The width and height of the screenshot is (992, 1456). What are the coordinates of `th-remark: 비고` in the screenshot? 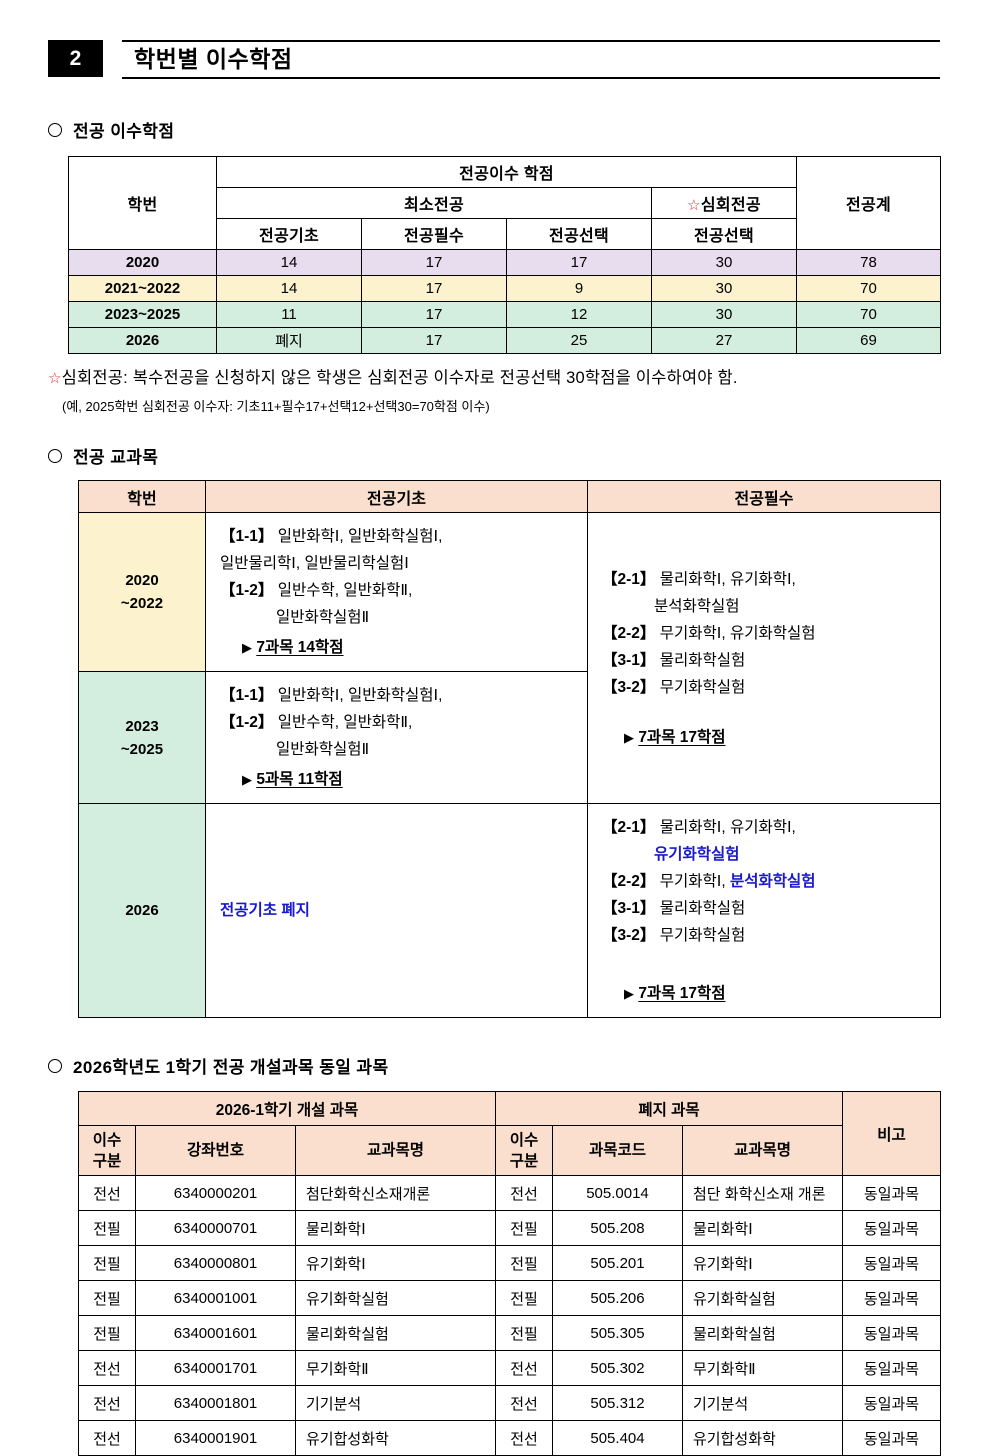 It's located at (892, 1133).